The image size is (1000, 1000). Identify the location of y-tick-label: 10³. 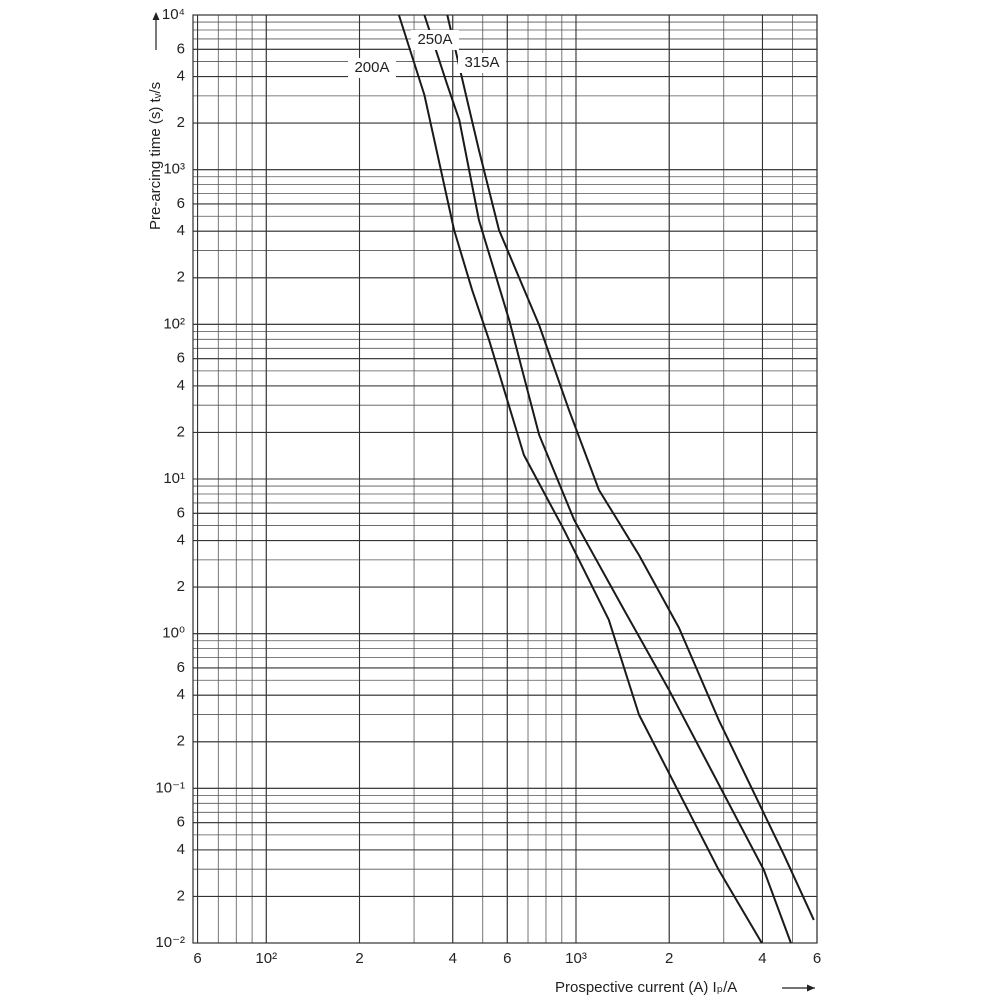
(174, 169).